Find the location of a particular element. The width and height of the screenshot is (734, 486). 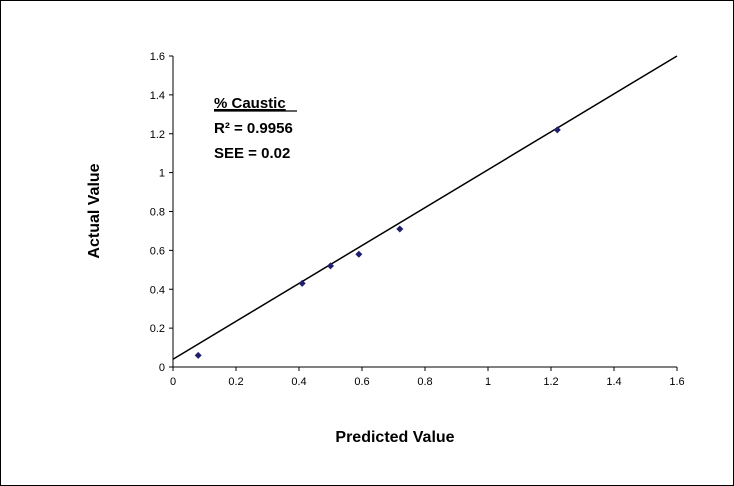

y-tick-label: 0.2 is located at coordinates (157, 329).